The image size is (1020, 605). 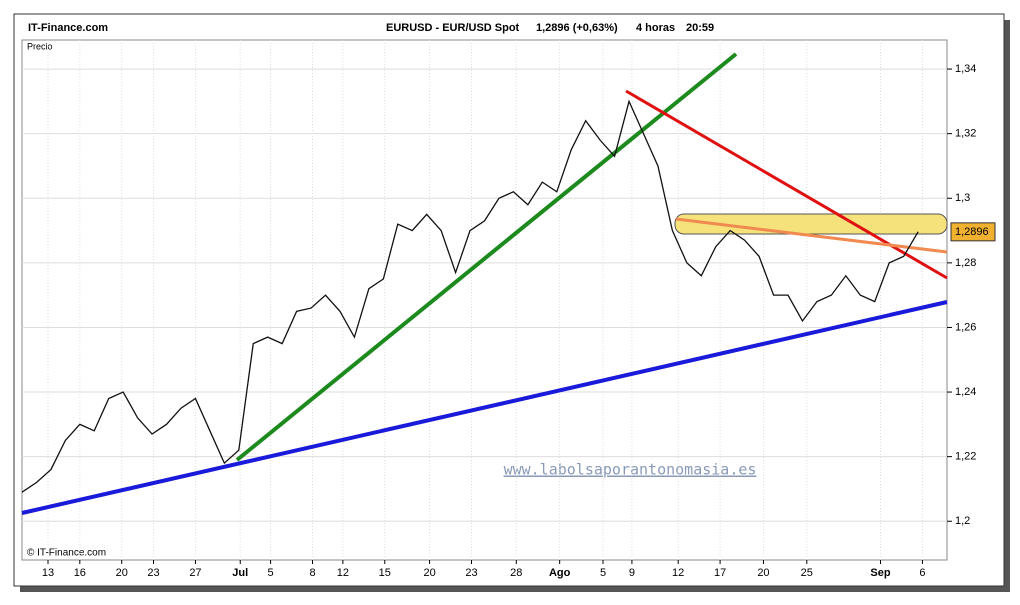 I want to click on period: 4 horas, so click(x=655, y=28).